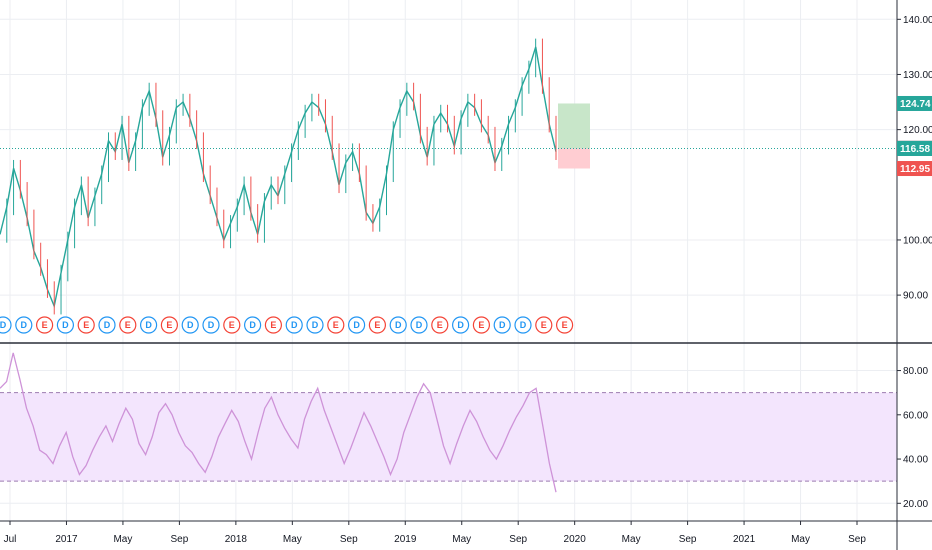 This screenshot has width=932, height=550. I want to click on price-tick-label: 100.00, so click(917, 240).